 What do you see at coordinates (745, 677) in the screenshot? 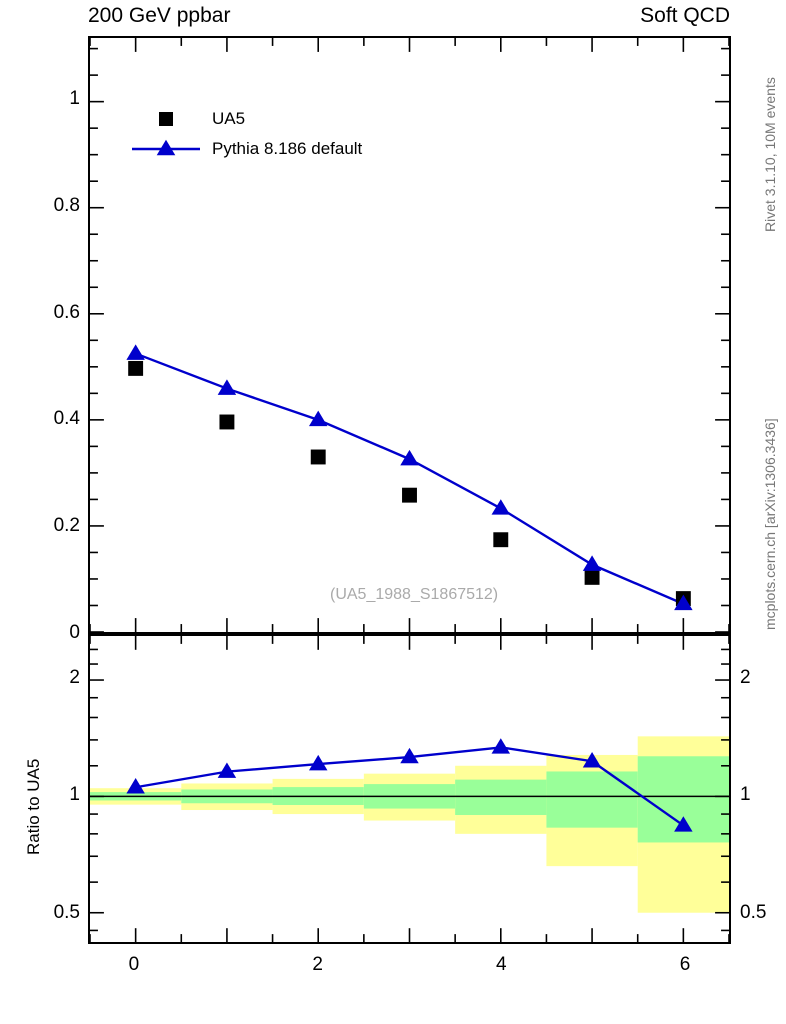
I see `ratio-y-ticklabel-right: 2` at bounding box center [745, 677].